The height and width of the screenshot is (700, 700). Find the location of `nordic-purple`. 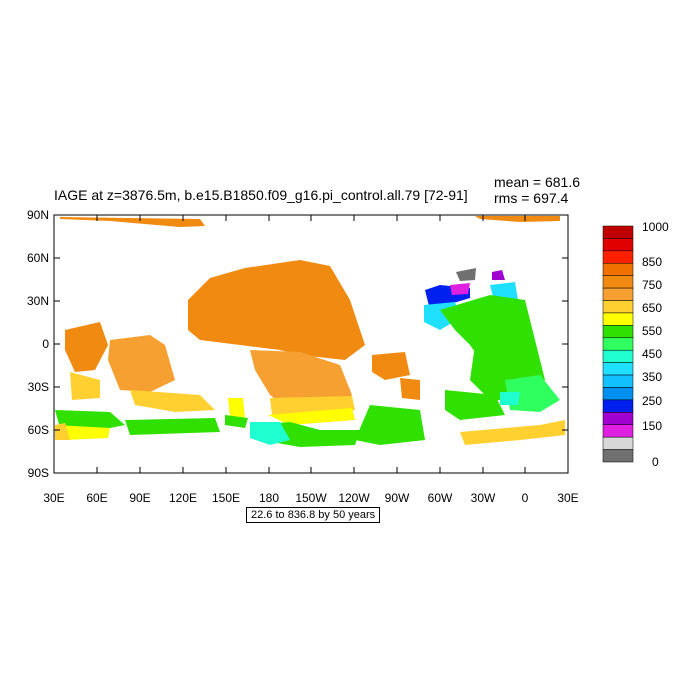

nordic-purple is located at coordinates (498, 275).